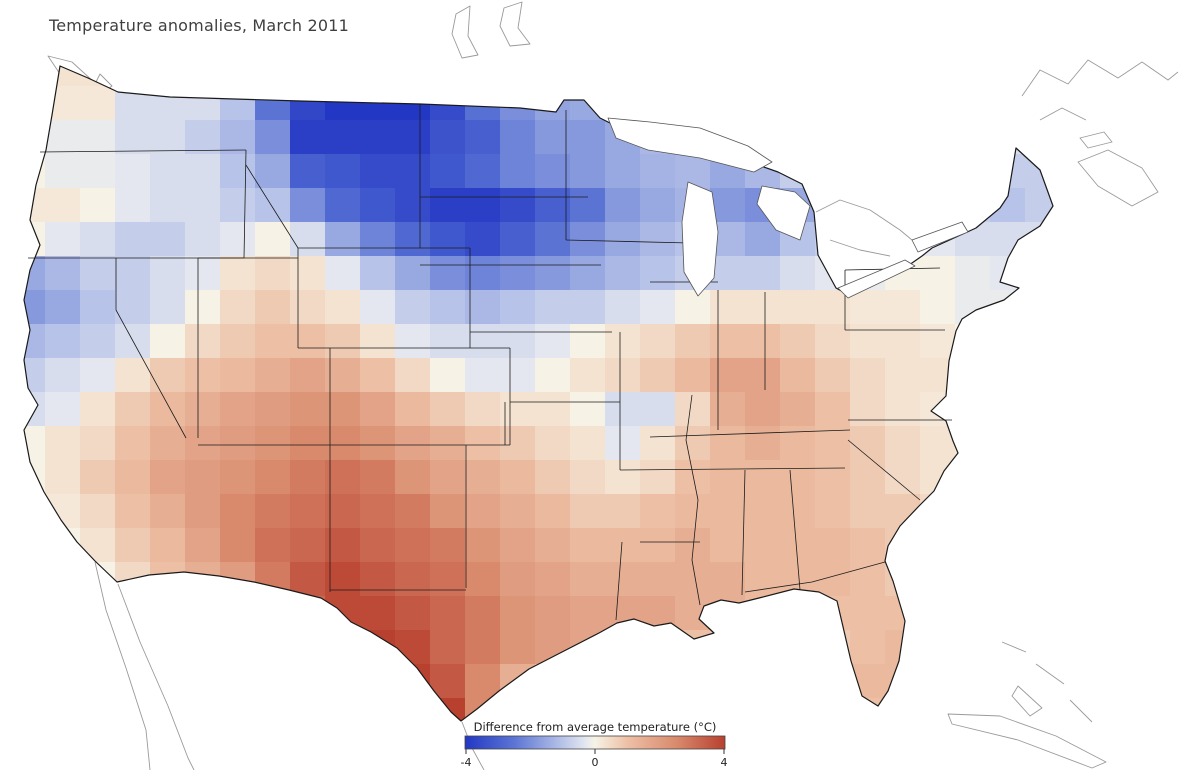 The height and width of the screenshot is (770, 1179). Describe the element at coordinates (700, 239) in the screenshot. I see `lake-michigan` at that location.